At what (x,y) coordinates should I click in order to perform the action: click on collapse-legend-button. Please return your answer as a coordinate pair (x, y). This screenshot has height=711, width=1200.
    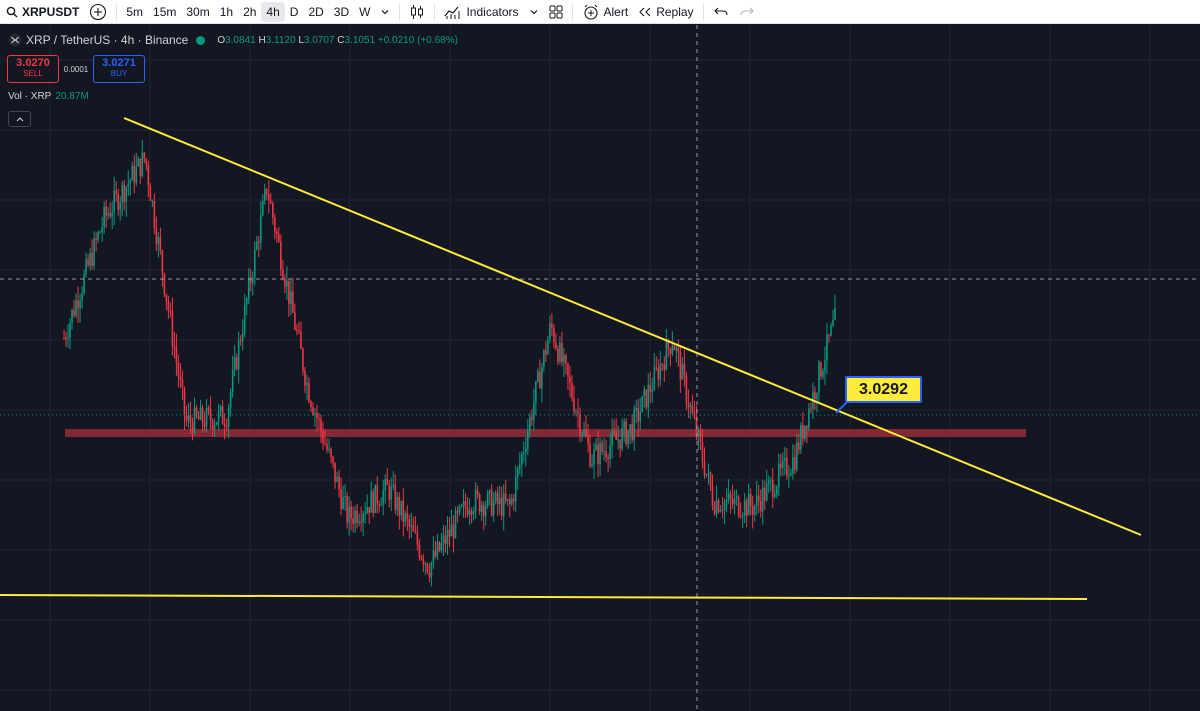
    Looking at the image, I should click on (19, 119).